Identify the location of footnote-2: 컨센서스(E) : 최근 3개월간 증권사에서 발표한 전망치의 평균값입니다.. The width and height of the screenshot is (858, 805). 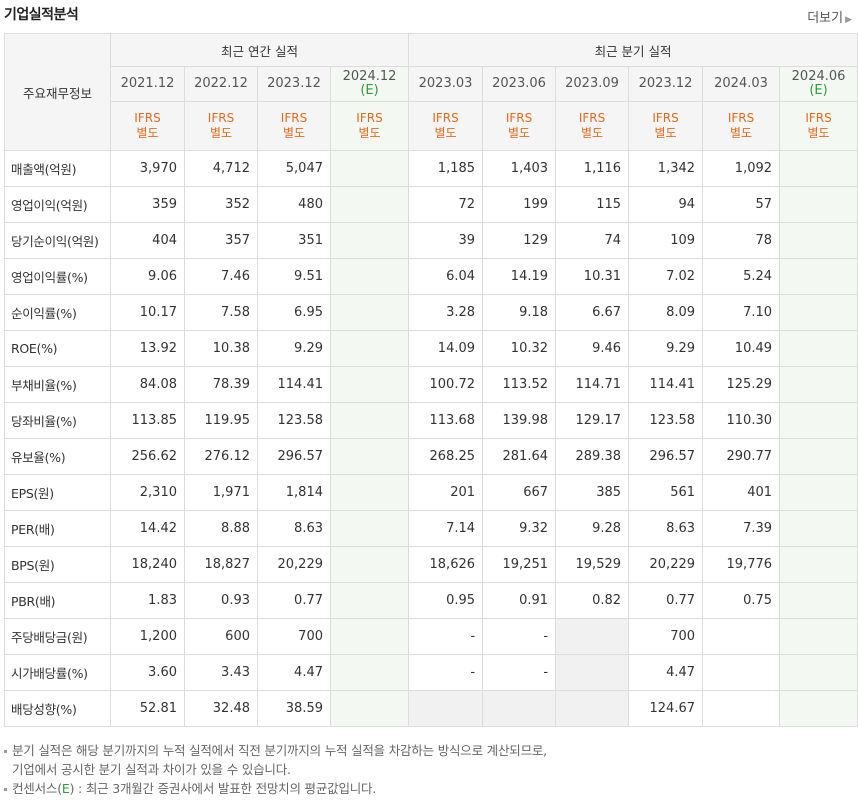
(275, 788).